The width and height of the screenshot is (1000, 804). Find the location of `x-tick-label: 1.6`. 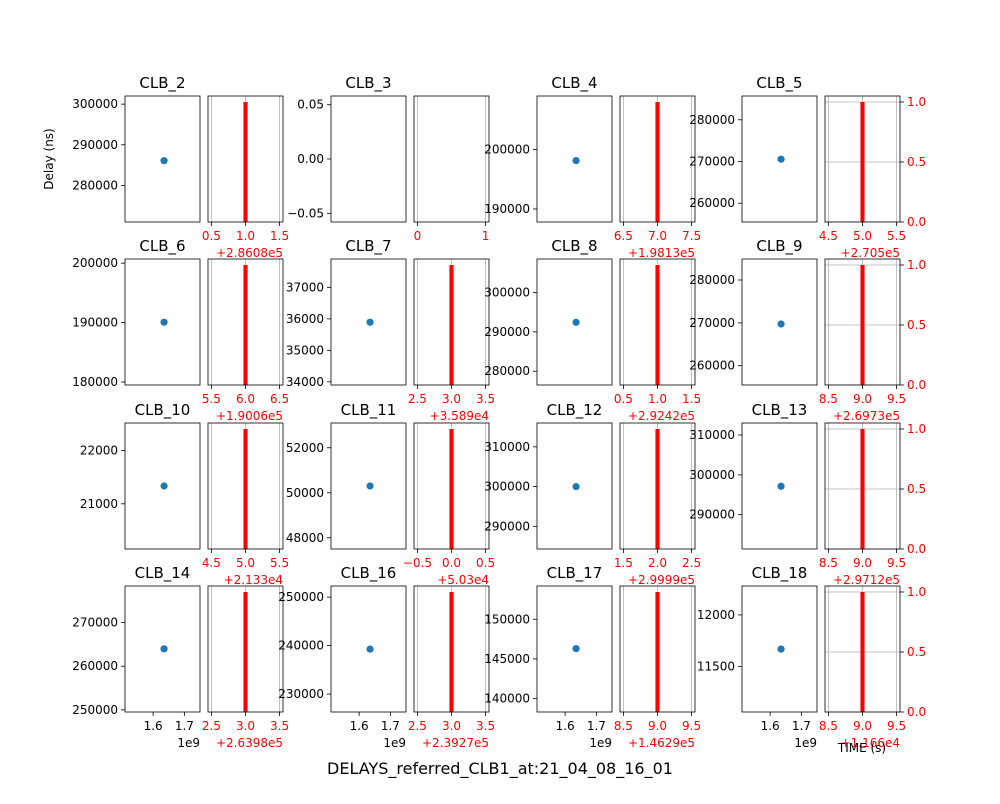

x-tick-label: 1.6 is located at coordinates (770, 726).